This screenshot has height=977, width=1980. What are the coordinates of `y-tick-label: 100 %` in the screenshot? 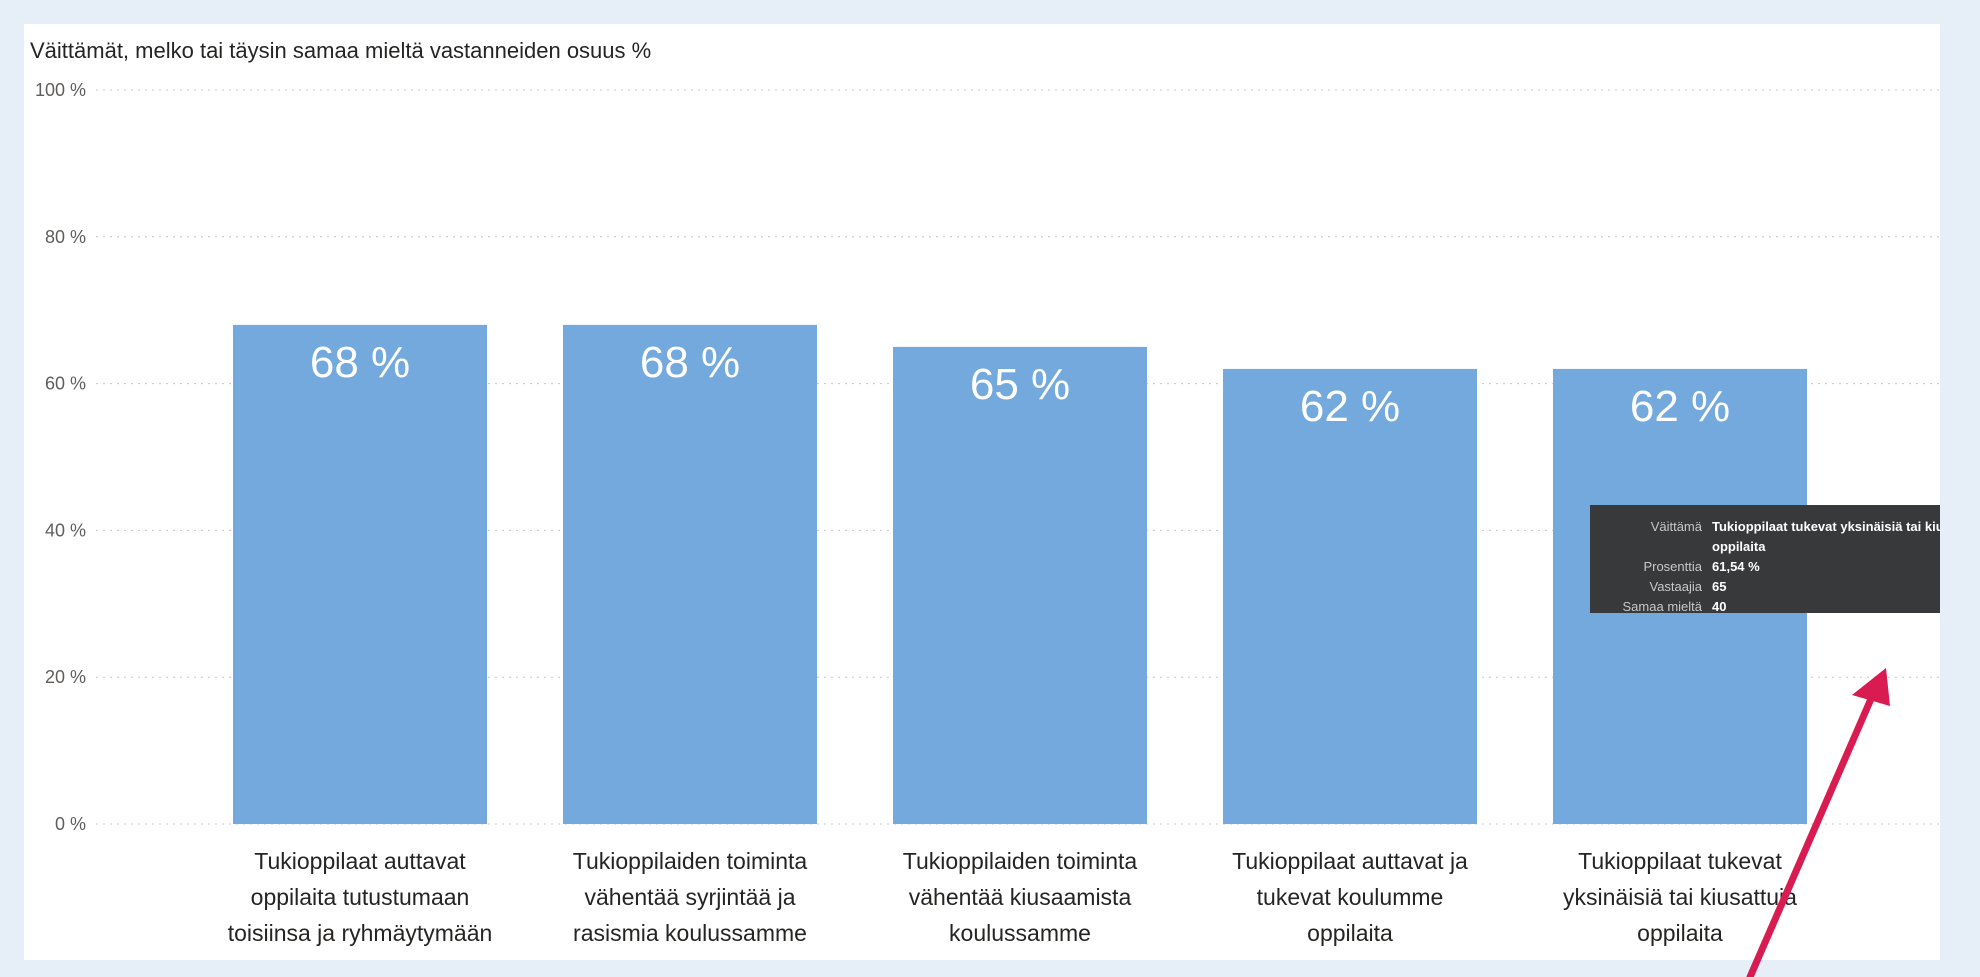 It's located at (60, 90).